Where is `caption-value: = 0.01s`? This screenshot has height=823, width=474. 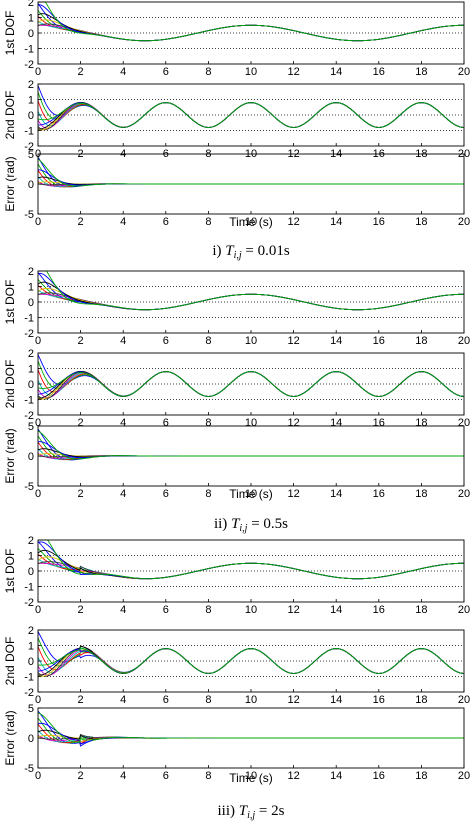 caption-value: = 0.01s is located at coordinates (266, 251).